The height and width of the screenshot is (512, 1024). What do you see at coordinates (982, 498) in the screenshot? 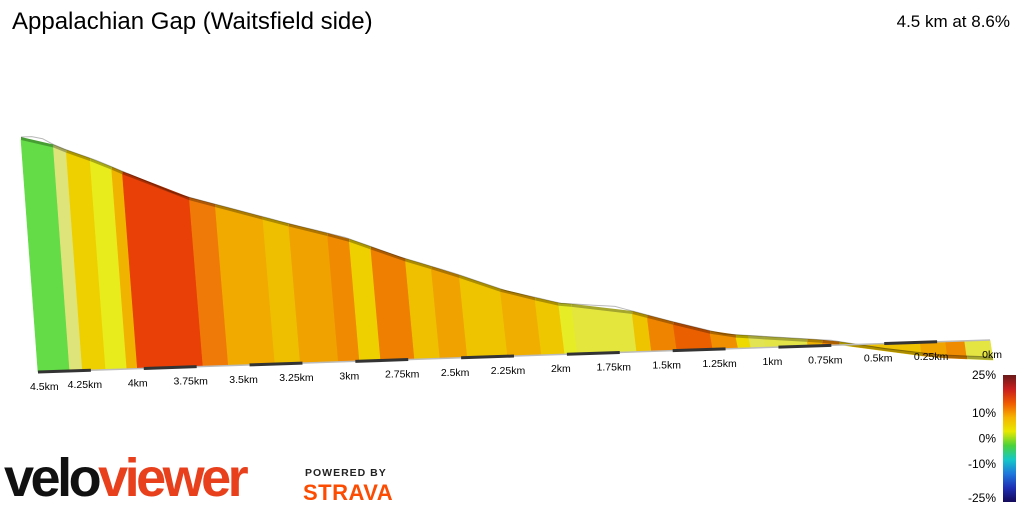
I see `legend-tick-label: -25%` at bounding box center [982, 498].